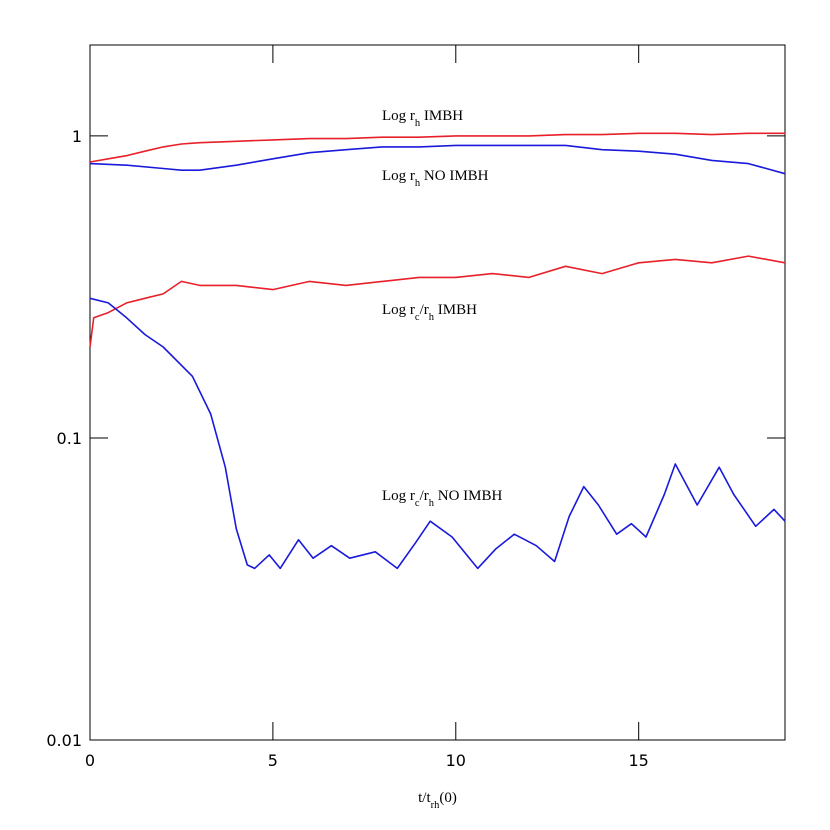  Describe the element at coordinates (273, 760) in the screenshot. I see `x-tick-label: 5` at that location.